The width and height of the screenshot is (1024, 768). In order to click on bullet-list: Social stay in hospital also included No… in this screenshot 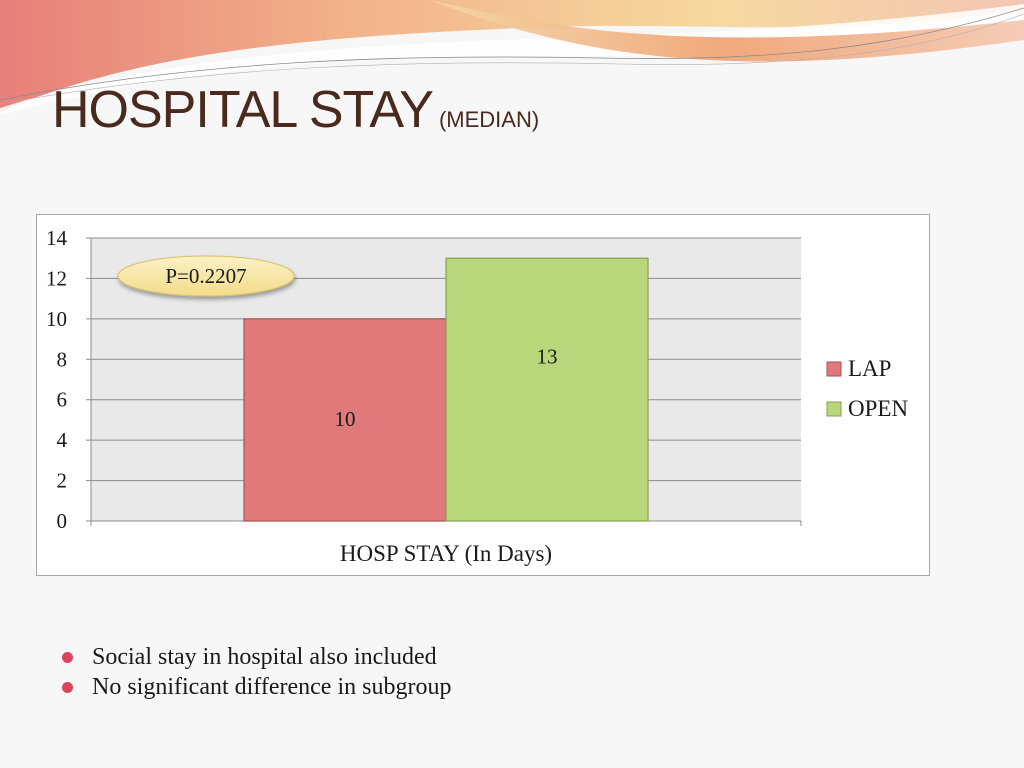, I will do `click(256, 672)`.